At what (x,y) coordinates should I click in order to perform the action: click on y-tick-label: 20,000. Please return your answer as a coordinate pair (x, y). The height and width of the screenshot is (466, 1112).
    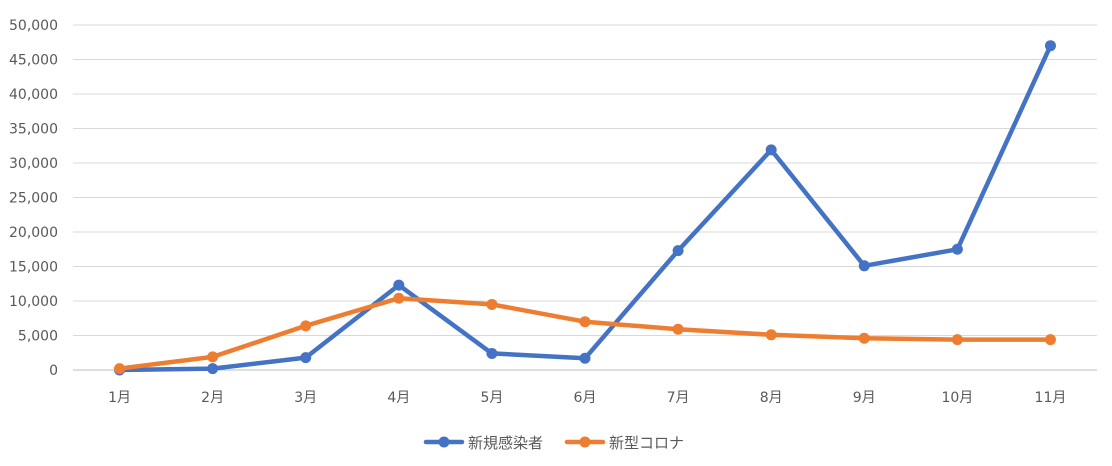
    Looking at the image, I should click on (33, 233).